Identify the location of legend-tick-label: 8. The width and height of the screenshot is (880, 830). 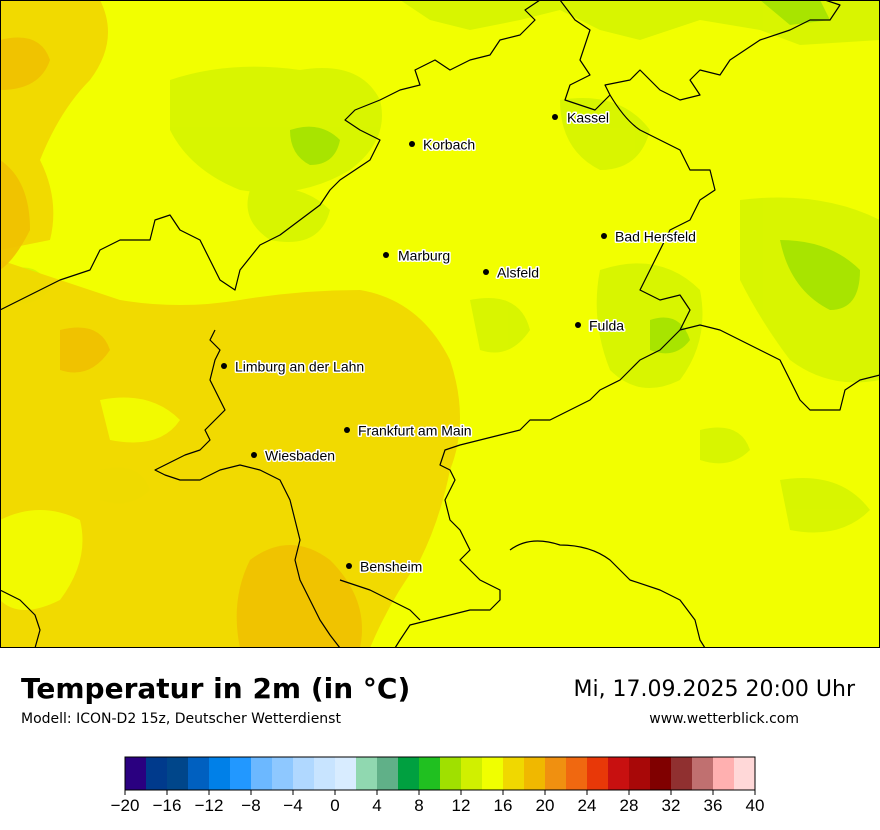
(418, 805).